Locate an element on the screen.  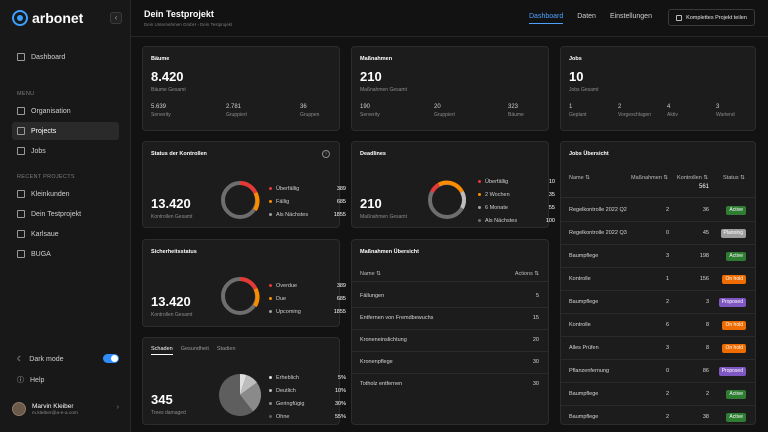
table-row: Baumpflege 2 3 Proposed is located at coordinates (658, 302).